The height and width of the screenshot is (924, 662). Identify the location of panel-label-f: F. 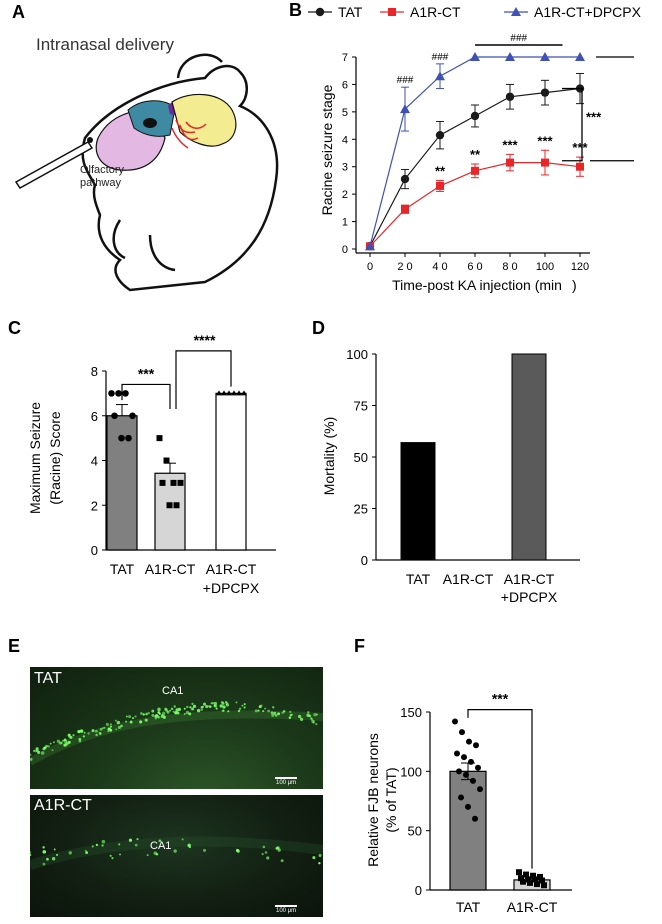
(359, 646).